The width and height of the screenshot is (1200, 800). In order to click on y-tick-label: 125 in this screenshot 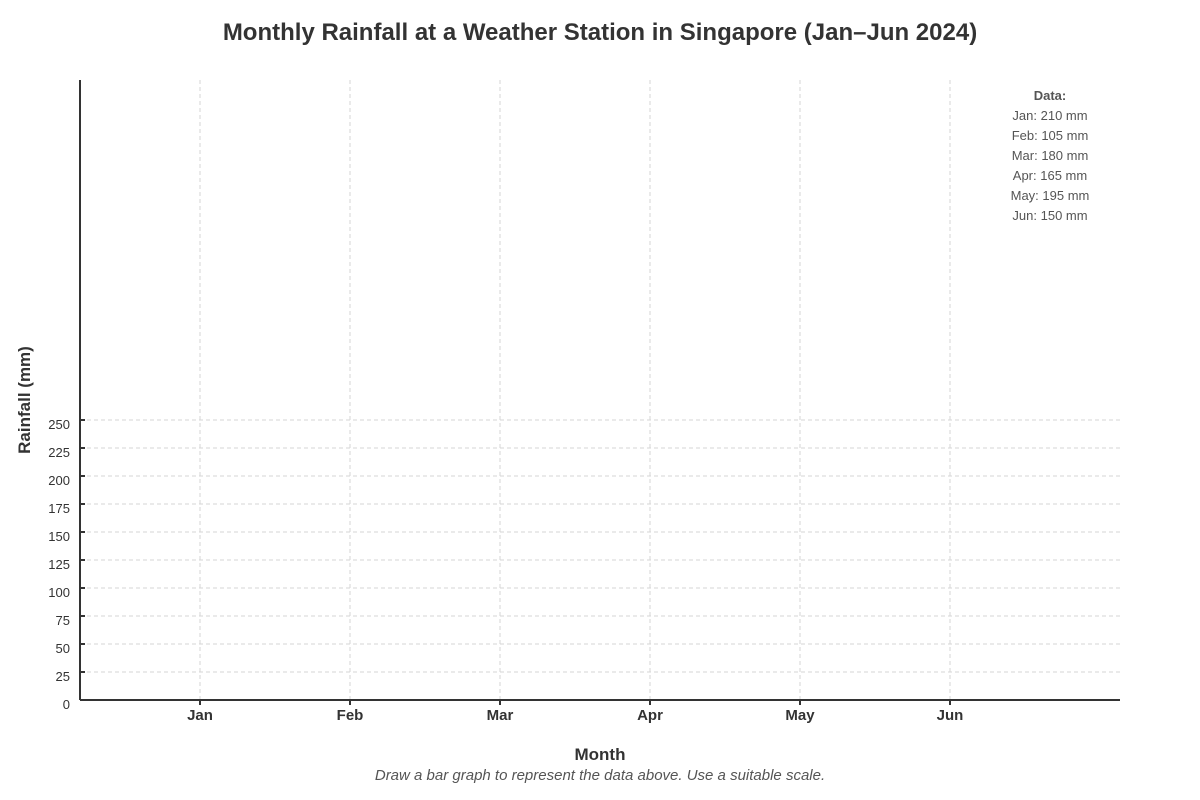, I will do `click(59, 564)`.